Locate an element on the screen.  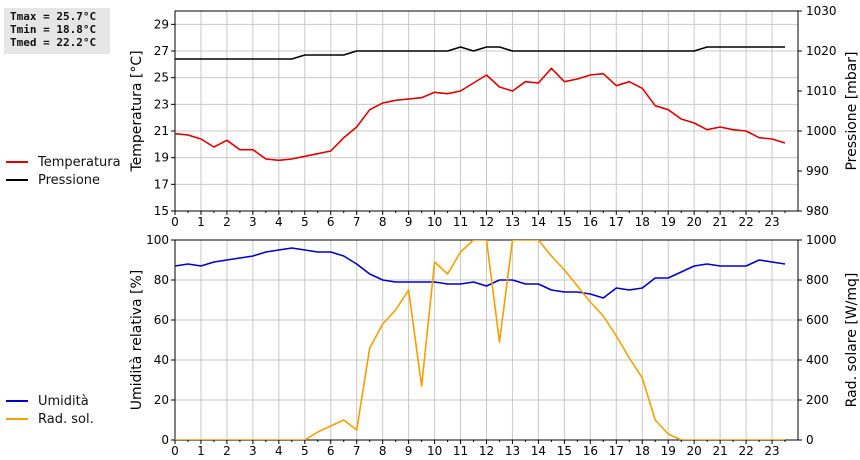
series-line-temperatura is located at coordinates (480, 114).